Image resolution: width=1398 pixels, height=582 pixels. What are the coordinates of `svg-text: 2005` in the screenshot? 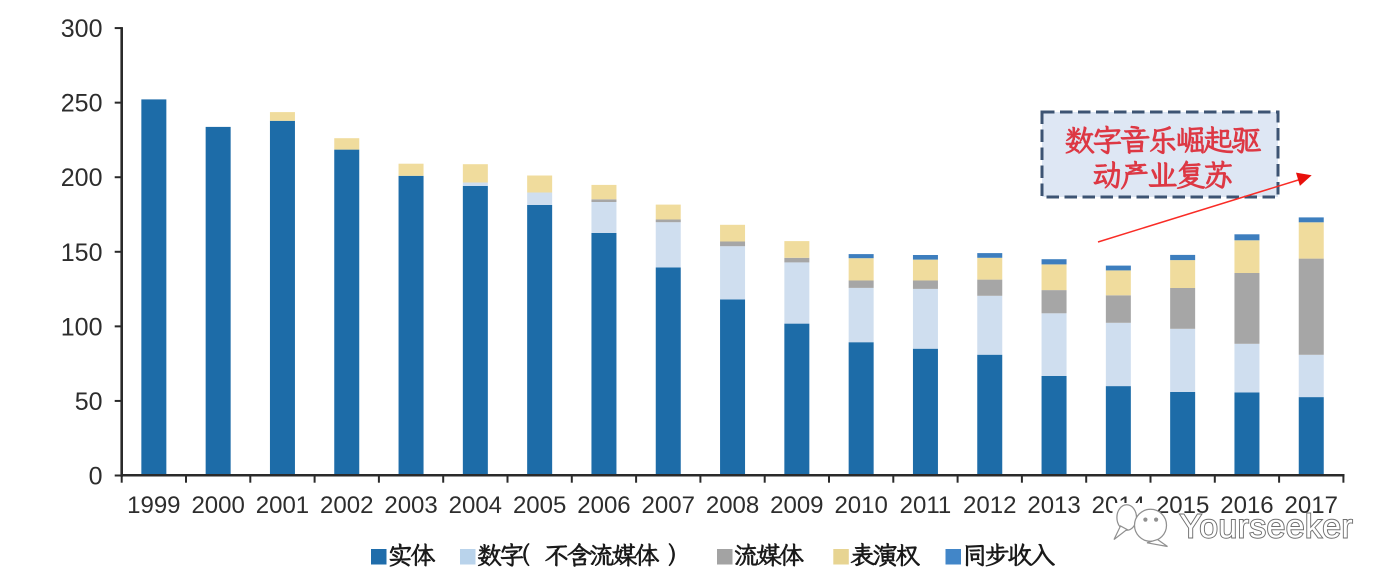 It's located at (539, 505).